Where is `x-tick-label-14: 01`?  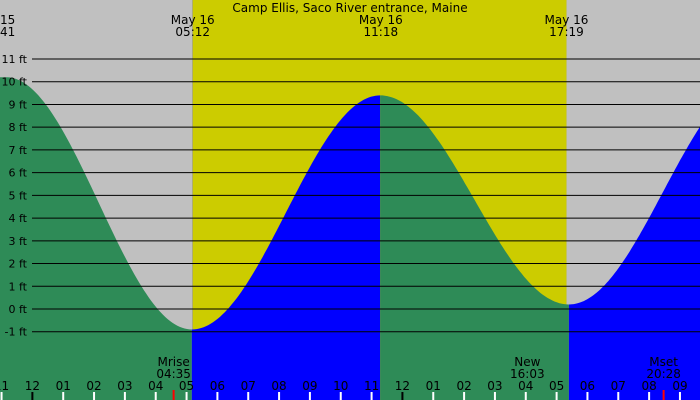 x-tick-label-14: 01 is located at coordinates (433, 386).